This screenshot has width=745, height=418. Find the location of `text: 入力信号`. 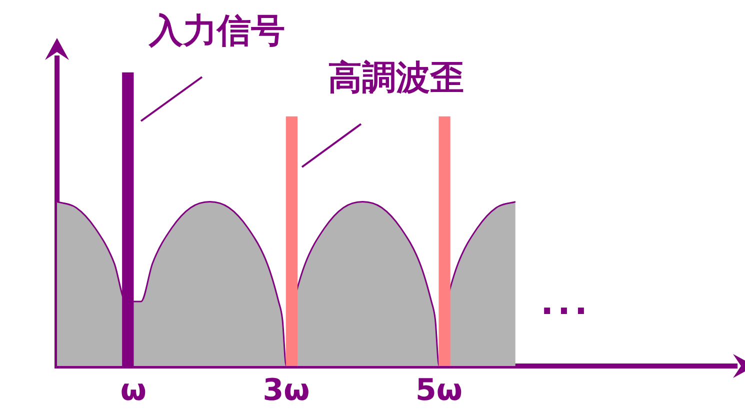

text: 入力信号 is located at coordinates (217, 31).